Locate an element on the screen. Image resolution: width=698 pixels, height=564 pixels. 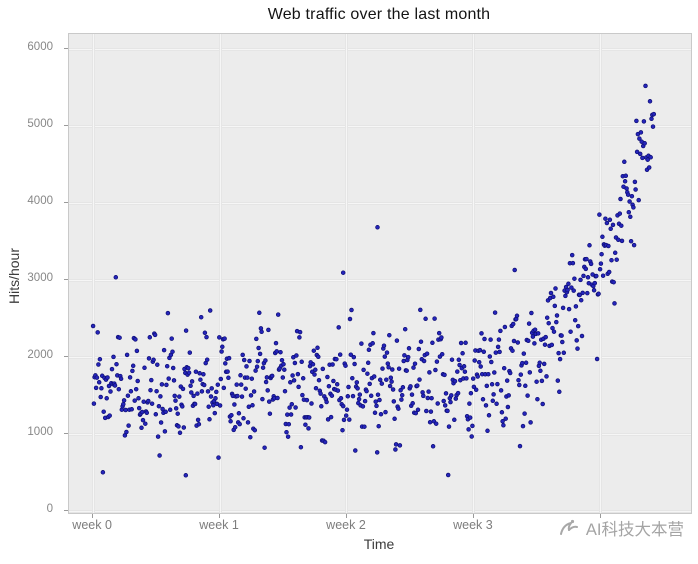
ytick-mark is located at coordinates (66, 357).